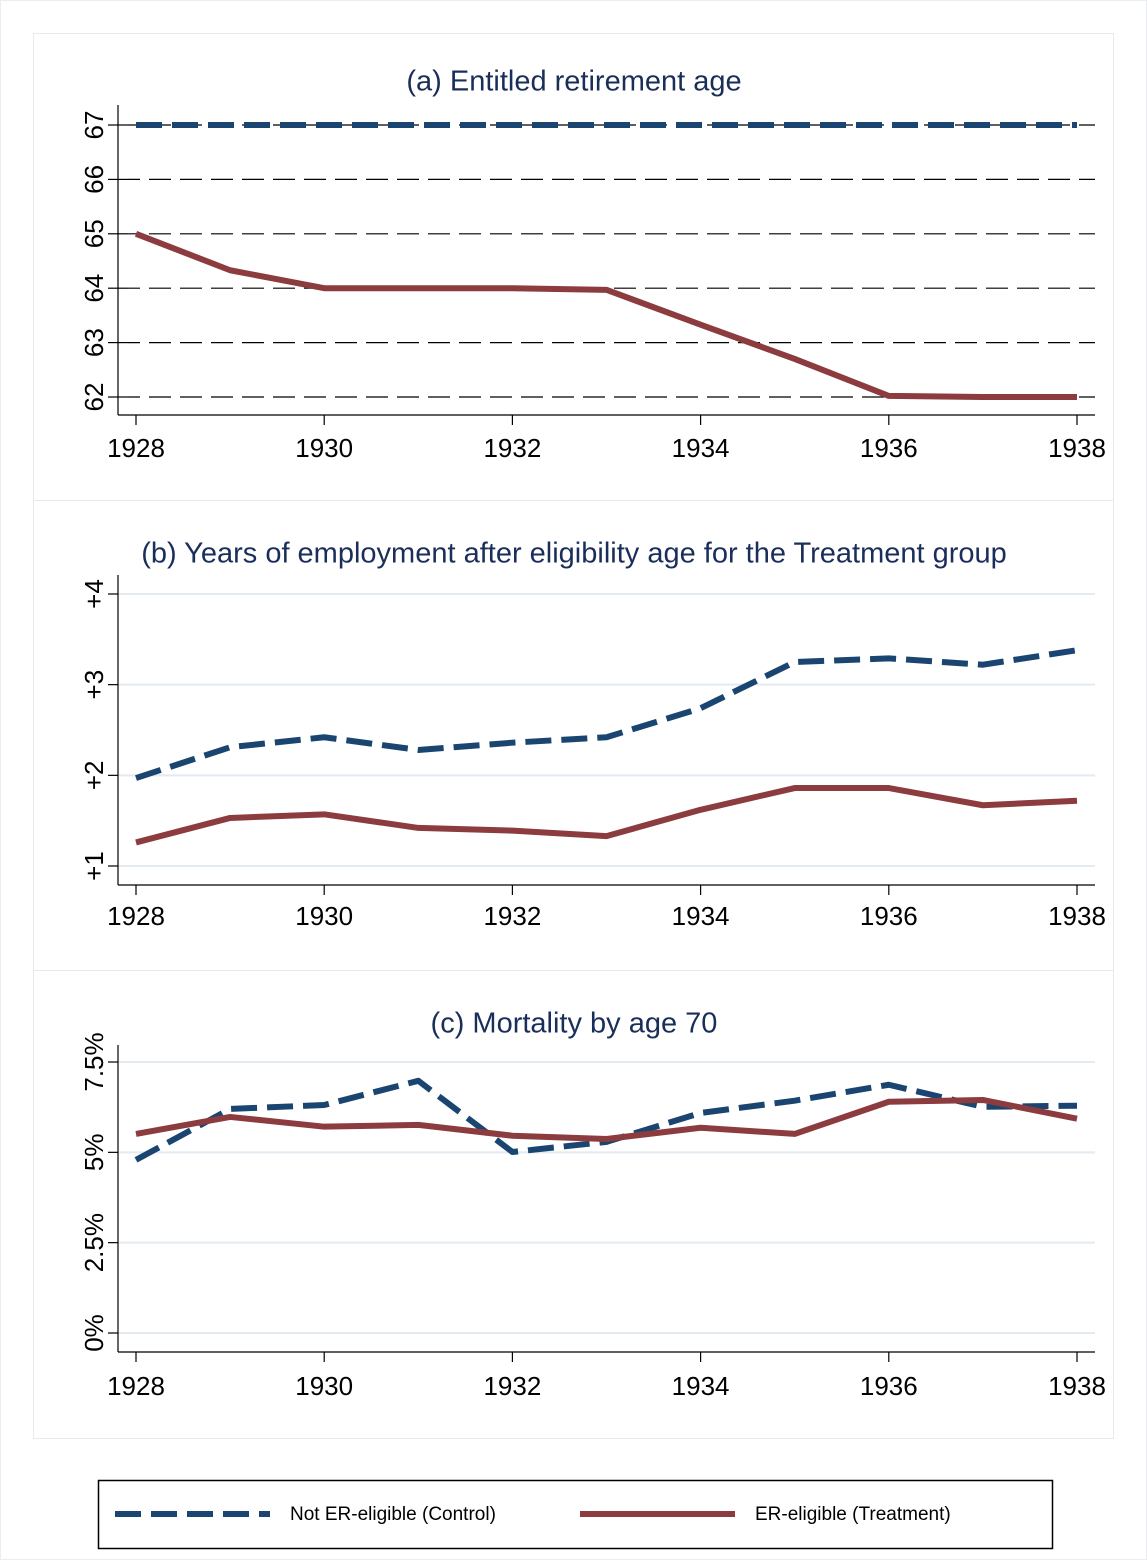 Image resolution: width=1147 pixels, height=1560 pixels. Describe the element at coordinates (94, 1061) in the screenshot. I see `y-tick-label: 7.5%` at that location.